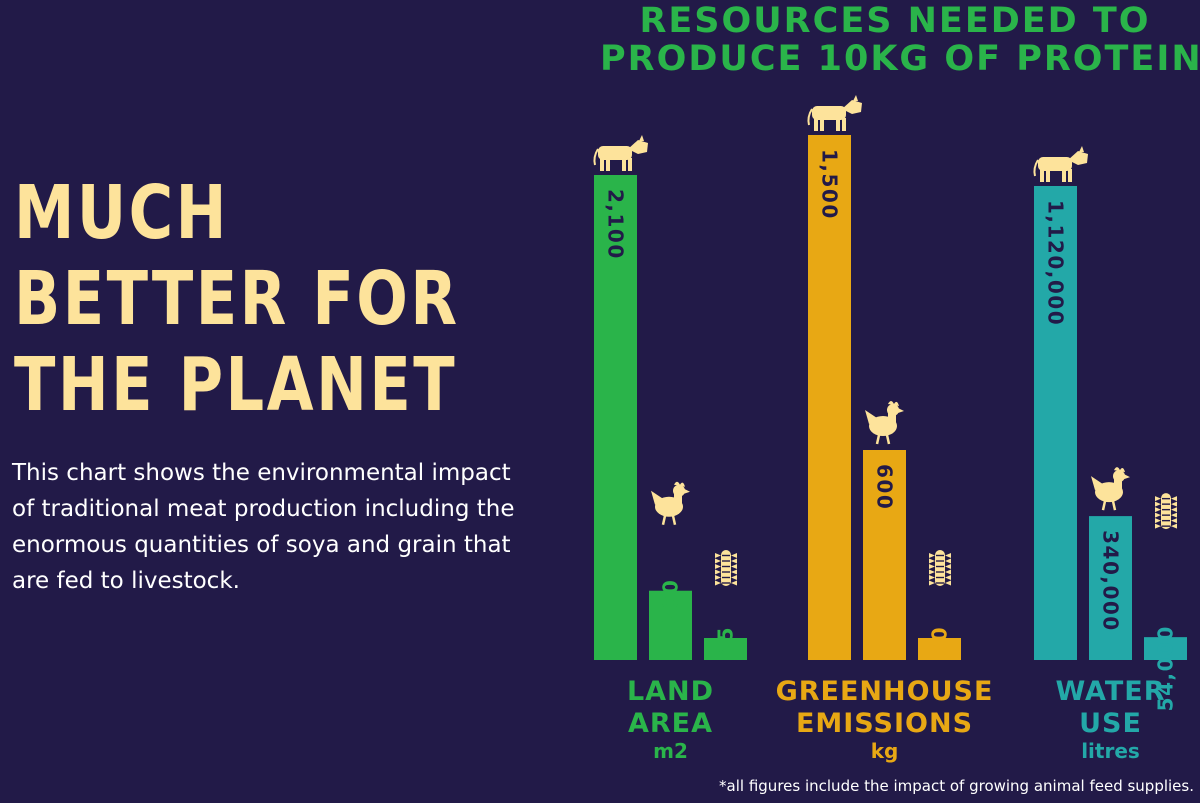 The height and width of the screenshot is (803, 1200). Describe the element at coordinates (236, 385) in the screenshot. I see `headline-line-3: THE PLANET` at that location.